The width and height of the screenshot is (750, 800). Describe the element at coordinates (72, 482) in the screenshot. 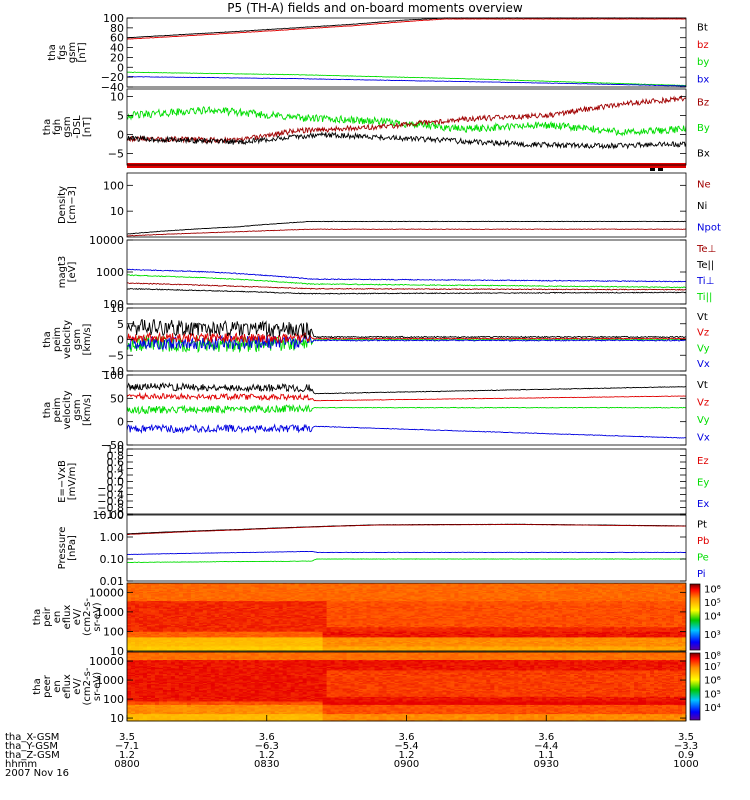

I see `y-axis-label-line: [mV/m]` at that location.